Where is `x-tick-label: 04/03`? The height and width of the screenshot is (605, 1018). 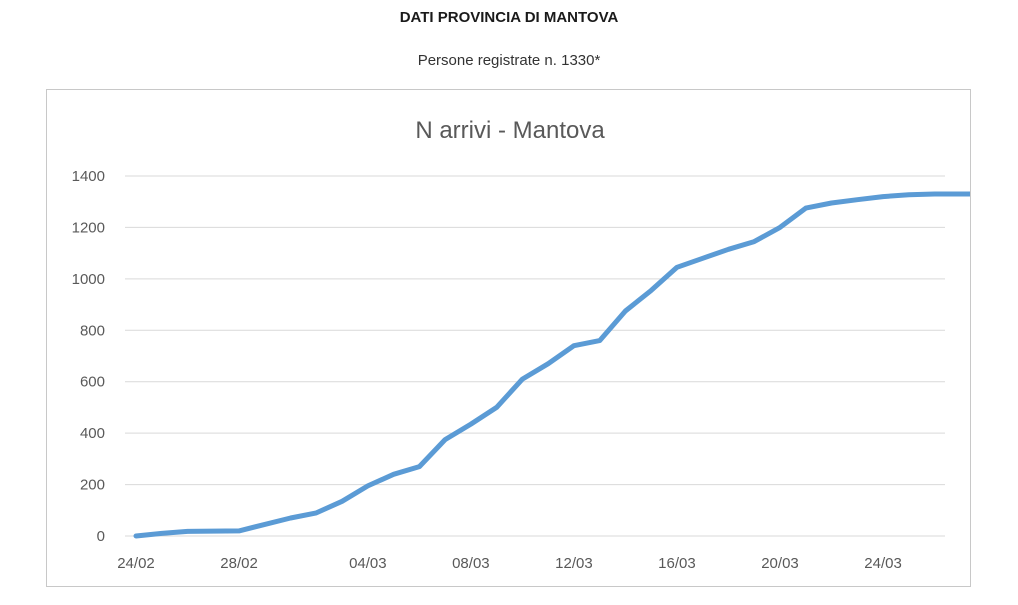
x-tick-label: 04/03 is located at coordinates (368, 563).